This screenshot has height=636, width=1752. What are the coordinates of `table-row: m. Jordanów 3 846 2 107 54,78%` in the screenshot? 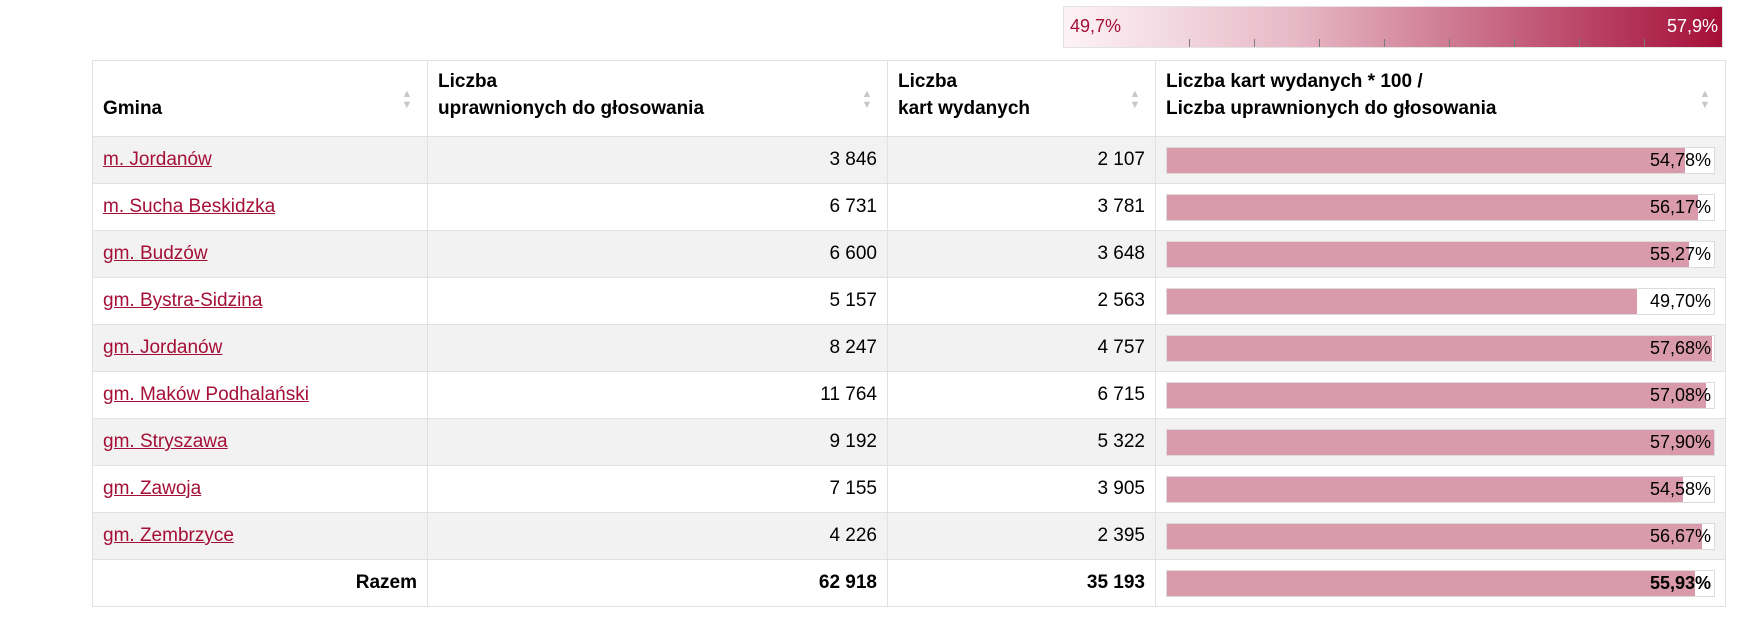 It's located at (909, 160).